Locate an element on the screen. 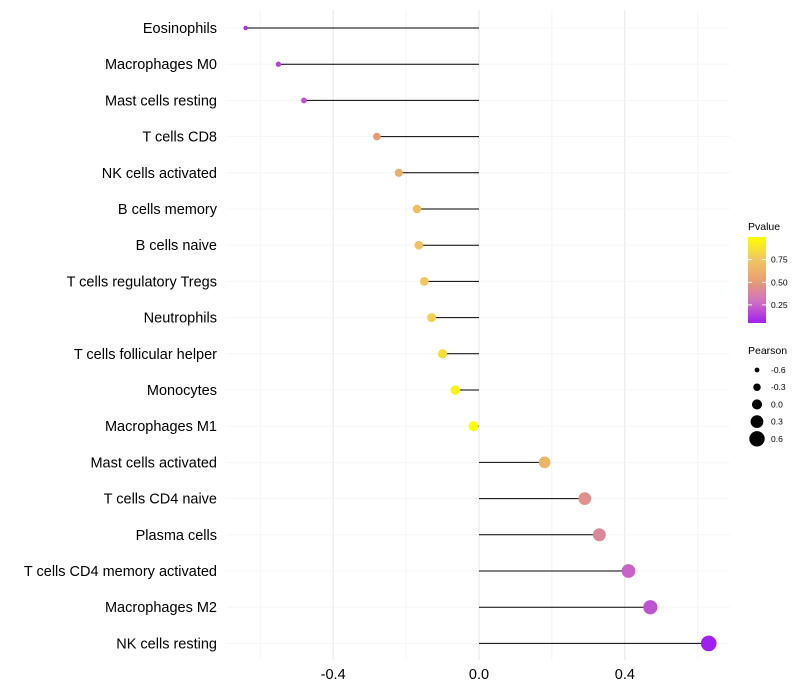 The height and width of the screenshot is (700, 800). pearson-legend: Pearson -0.6 -0.3 0.0 0.3 0.6 is located at coordinates (767, 396).